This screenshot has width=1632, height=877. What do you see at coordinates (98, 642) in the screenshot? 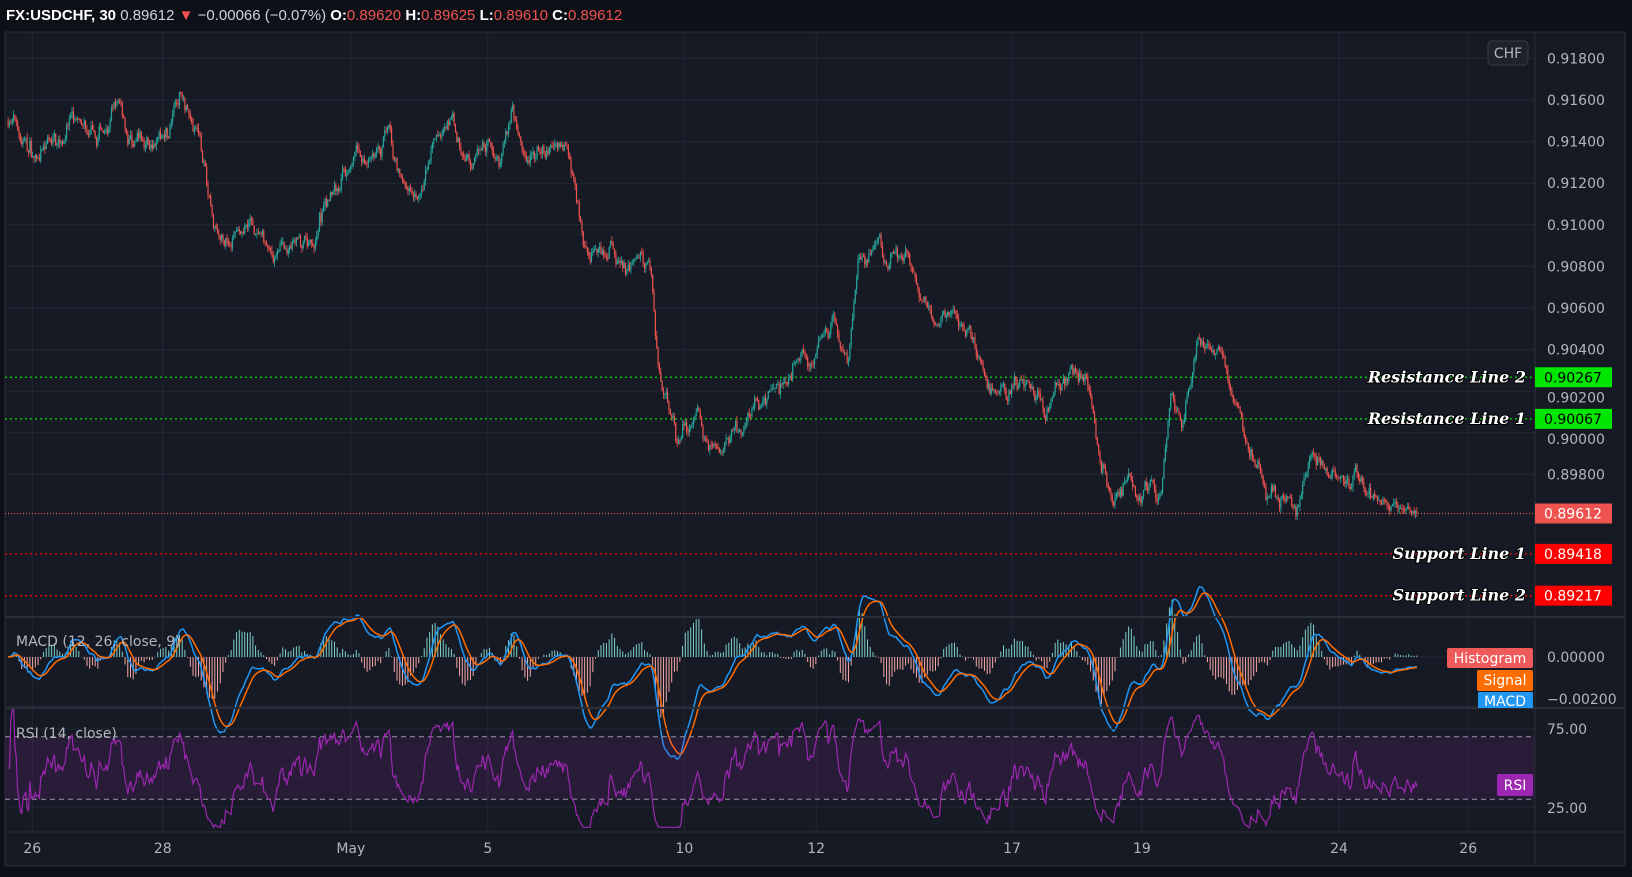
I see `macd-title: MACD (12, 26, close, 9)` at bounding box center [98, 642].